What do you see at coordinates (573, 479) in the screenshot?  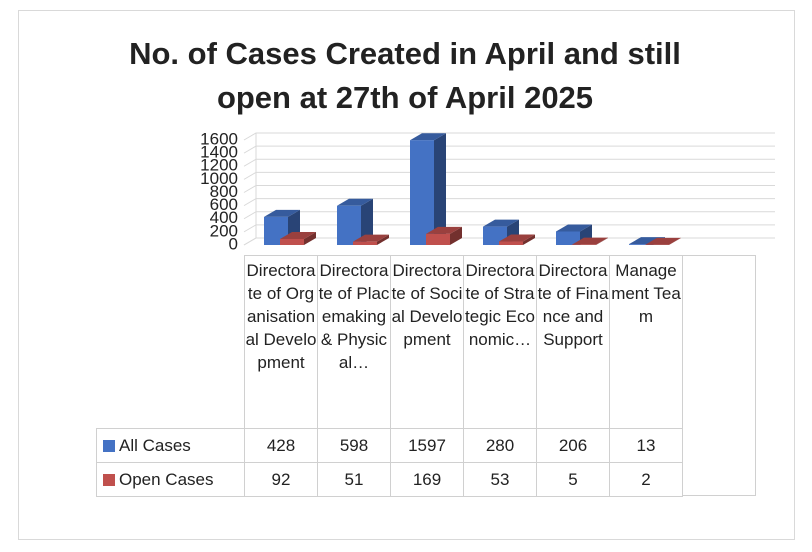 I see `table-value: 5` at bounding box center [573, 479].